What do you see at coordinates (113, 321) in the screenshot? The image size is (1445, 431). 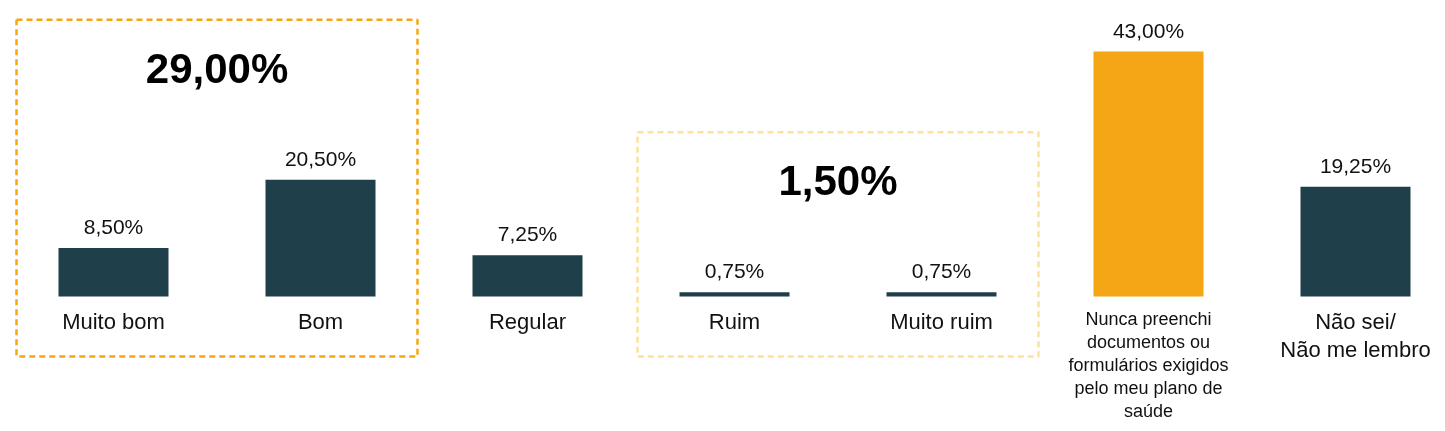 I see `x-tick-label: Muito bom` at bounding box center [113, 321].